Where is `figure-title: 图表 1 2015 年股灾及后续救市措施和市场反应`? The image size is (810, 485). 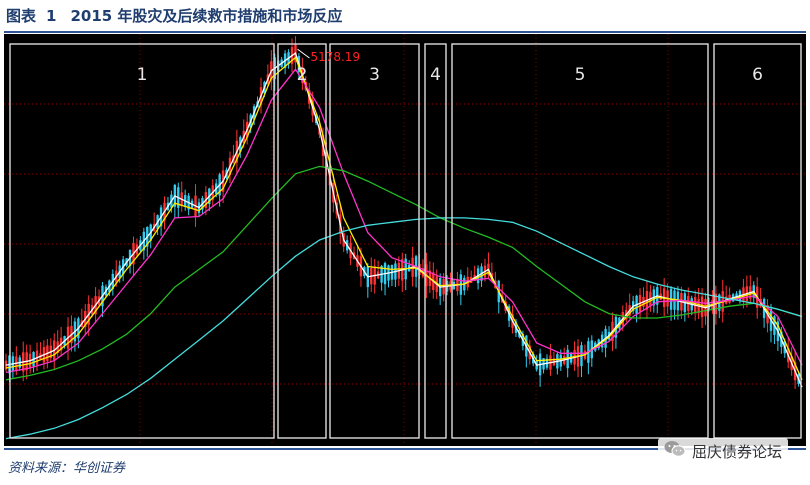
figure-title: 图表 1 2015 年股灾及后续救市措施和市场反应 is located at coordinates (174, 16).